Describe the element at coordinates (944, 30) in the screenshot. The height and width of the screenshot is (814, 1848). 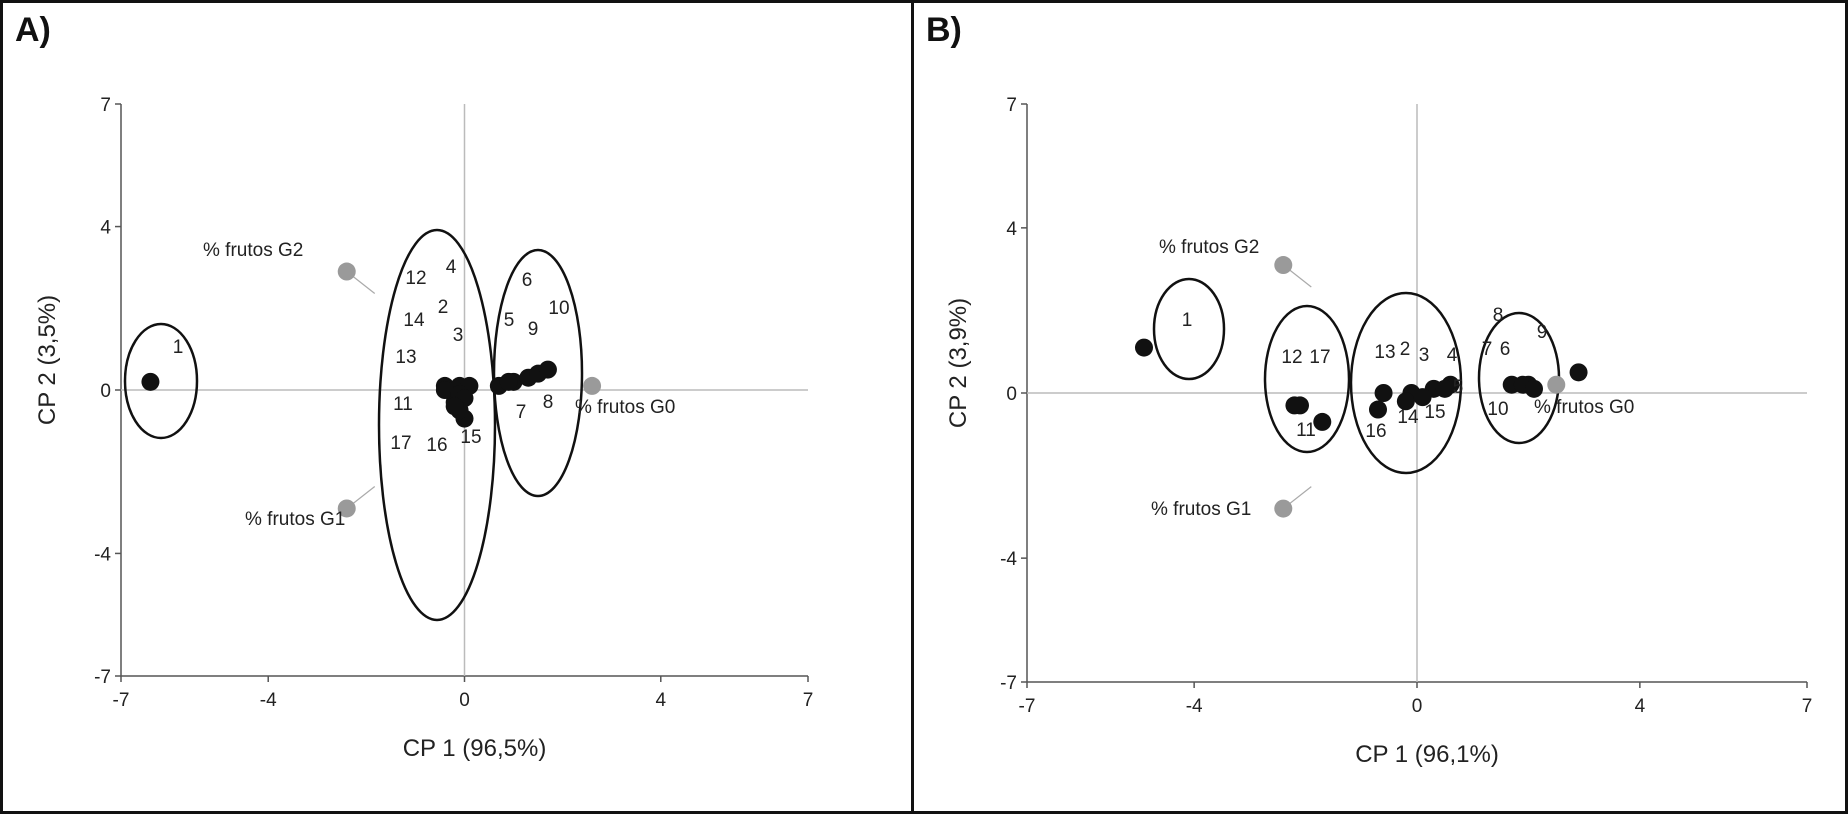
I see `panel-label: B)` at that location.